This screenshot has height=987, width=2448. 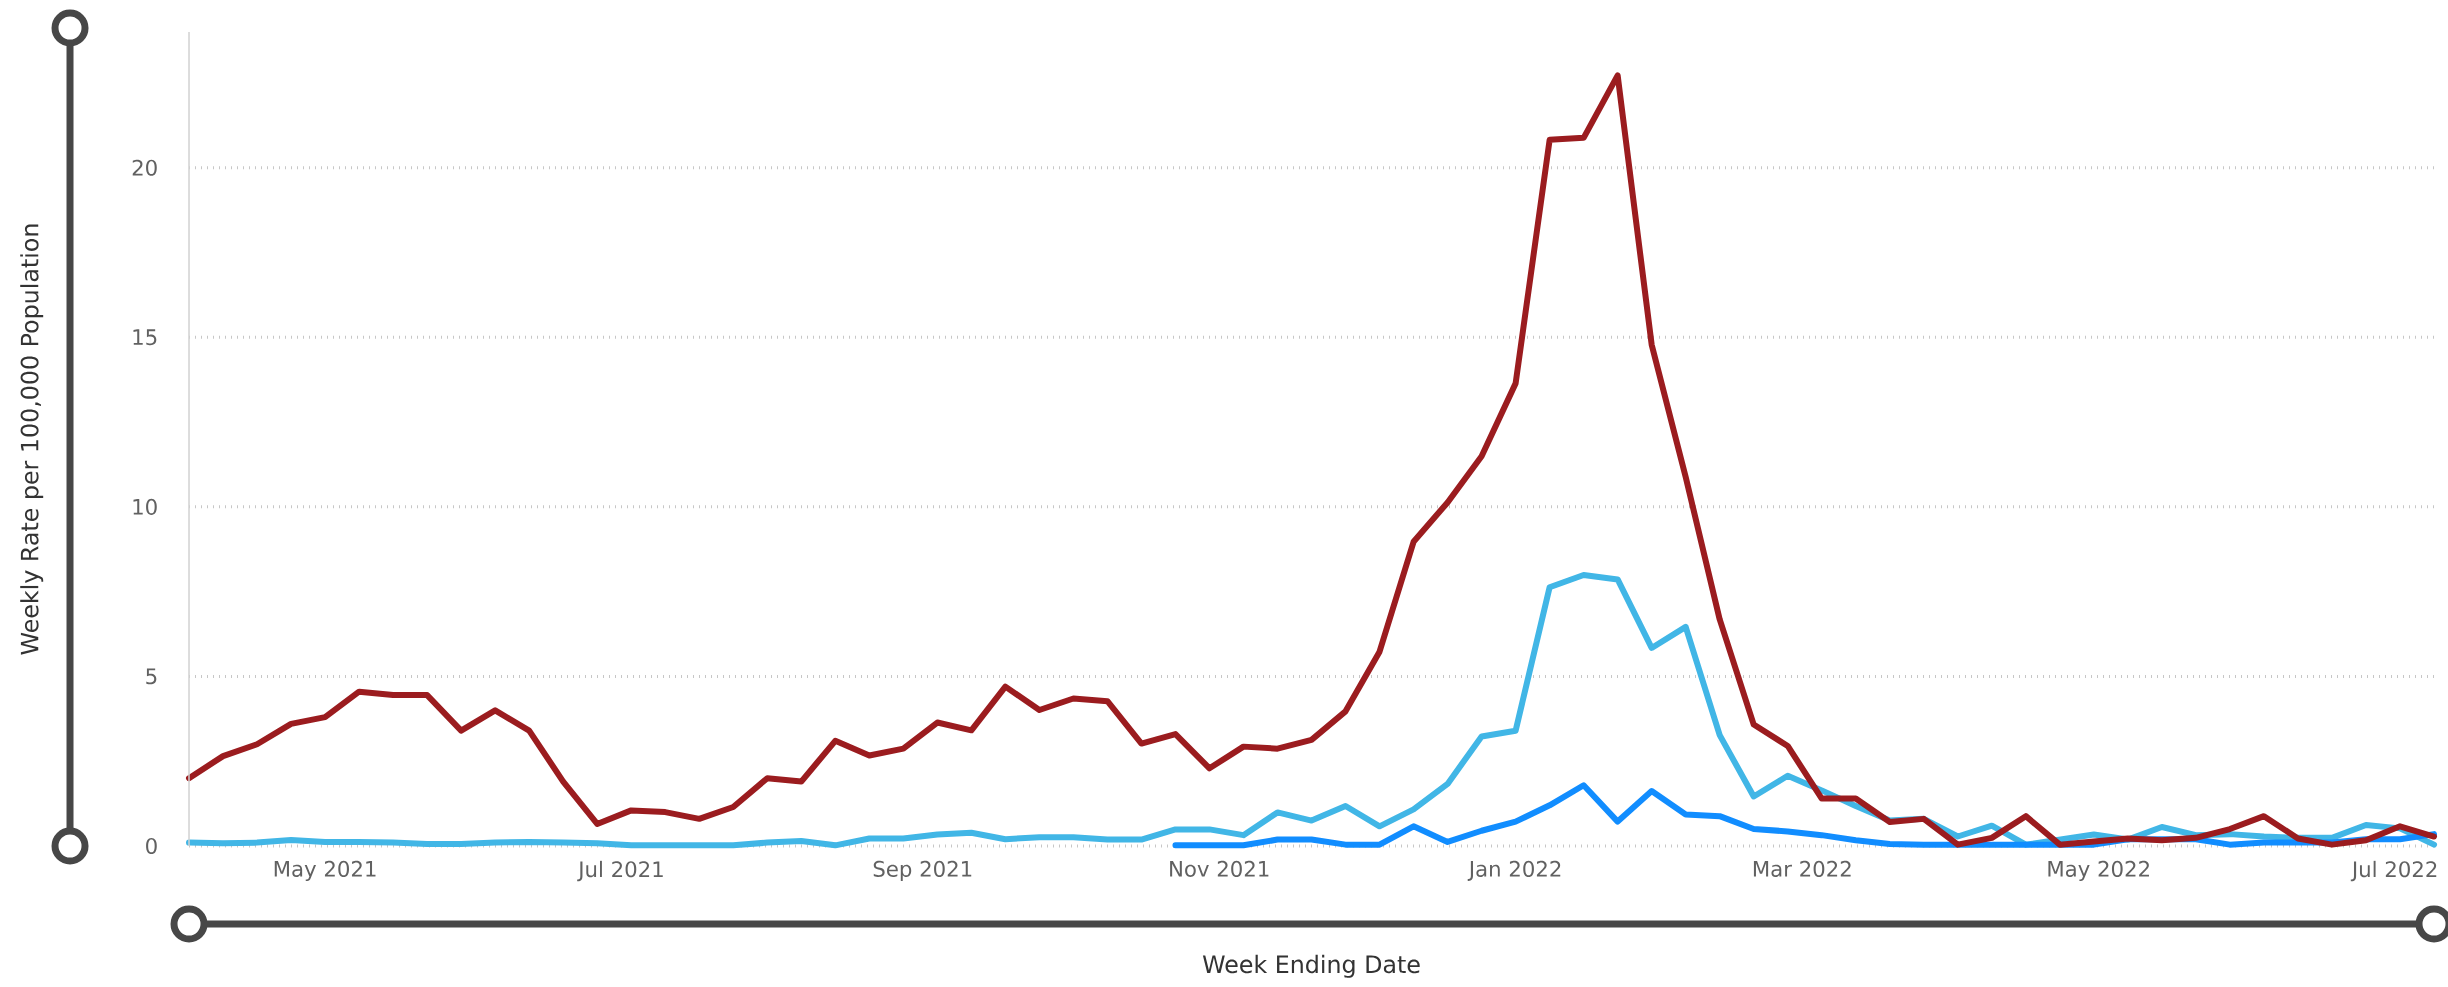 I want to click on y-tick-label: 15, so click(x=145, y=337).